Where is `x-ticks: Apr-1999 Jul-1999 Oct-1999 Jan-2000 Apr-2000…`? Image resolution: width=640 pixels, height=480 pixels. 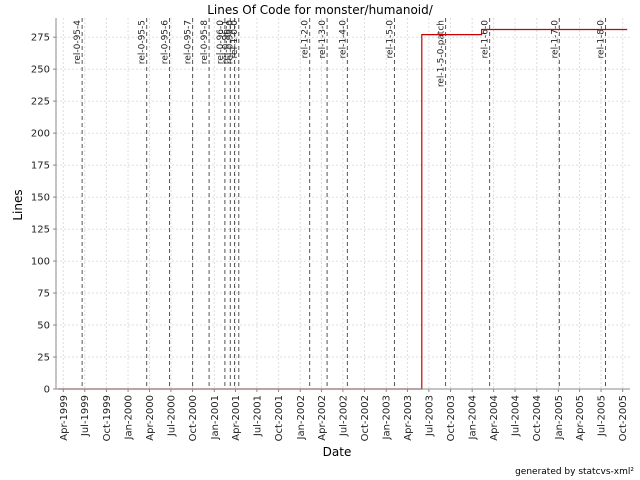 x-ticks: Apr-1999 Jul-1999 Oct-1999 Jan-2000 Apr-2000… is located at coordinates (344, 415).